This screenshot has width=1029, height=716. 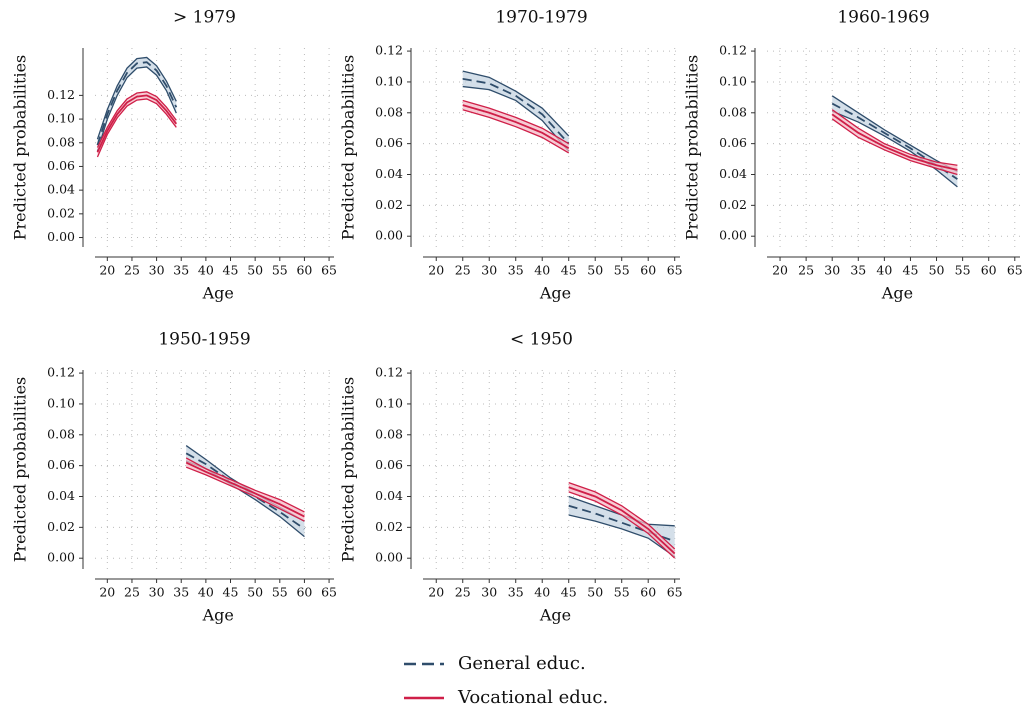 What do you see at coordinates (532, 697) in the screenshot?
I see `legend-label: Vocational educ.` at bounding box center [532, 697].